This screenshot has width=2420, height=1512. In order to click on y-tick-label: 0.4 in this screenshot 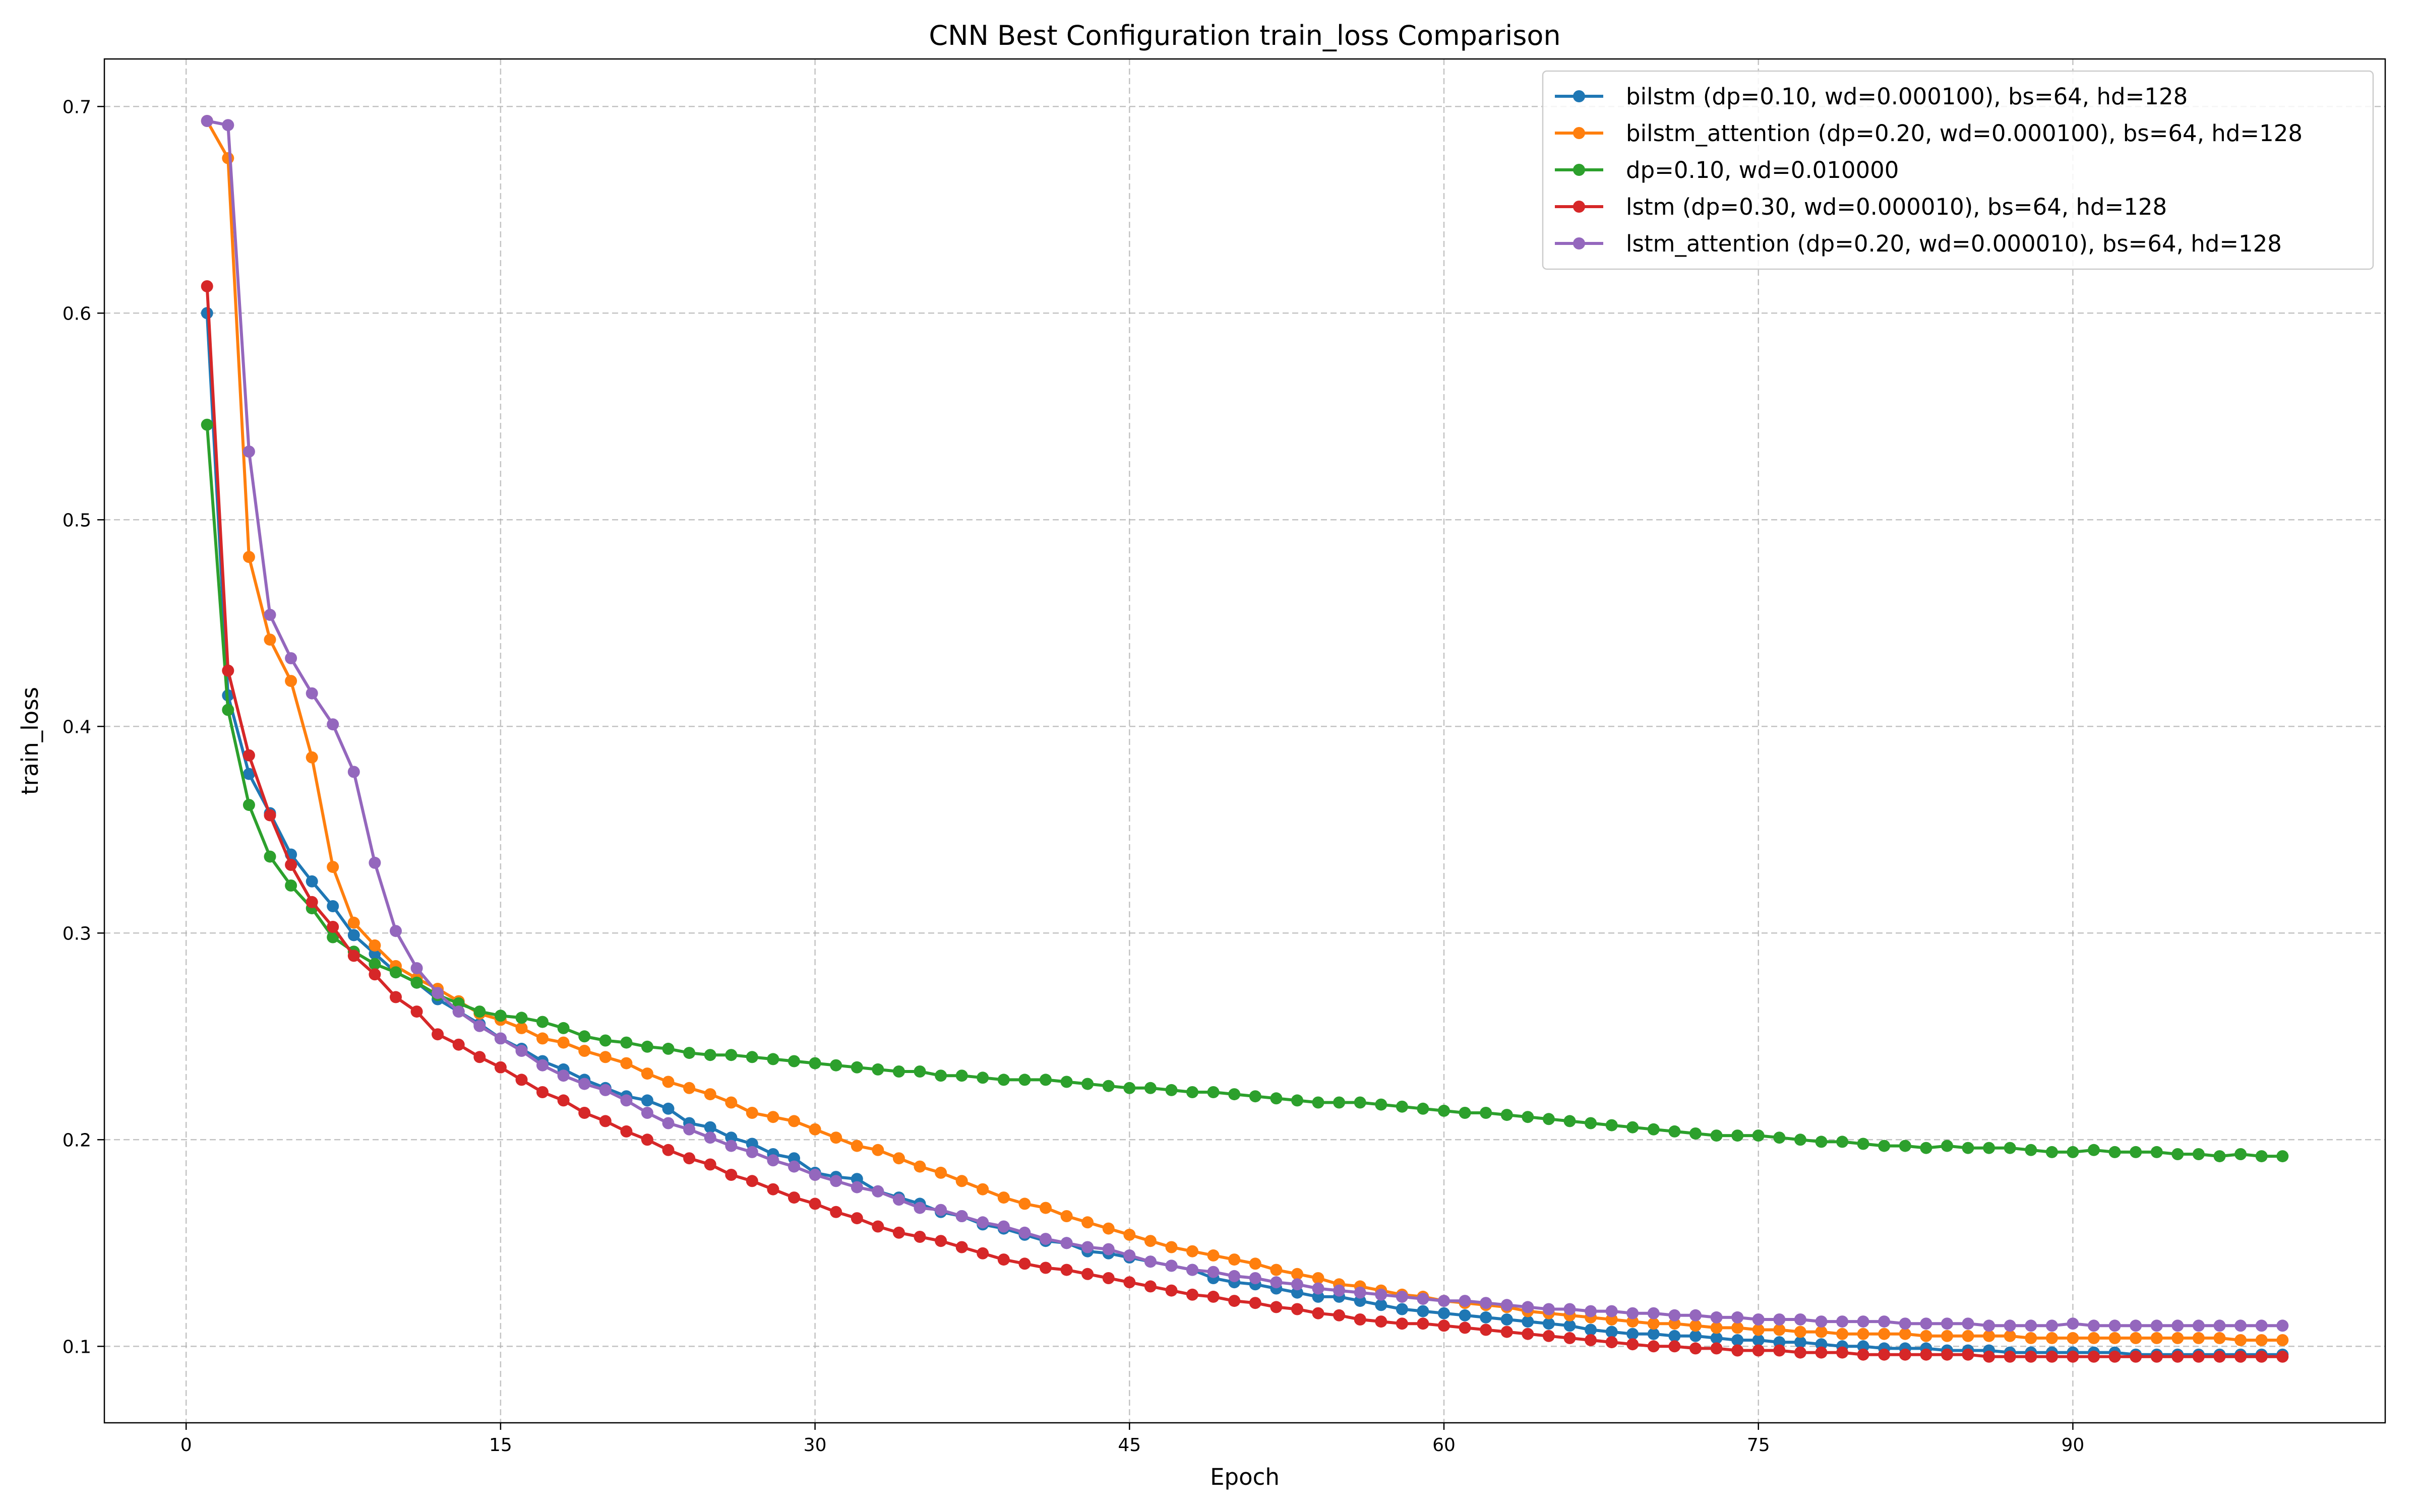, I will do `click(77, 727)`.